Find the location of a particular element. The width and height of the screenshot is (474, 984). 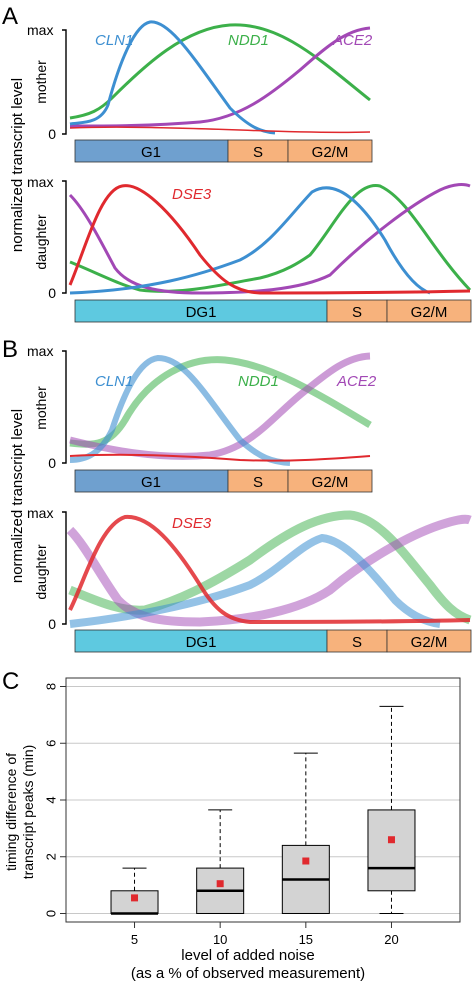

b-cln1-curve-daughter is located at coordinates (255, 580).